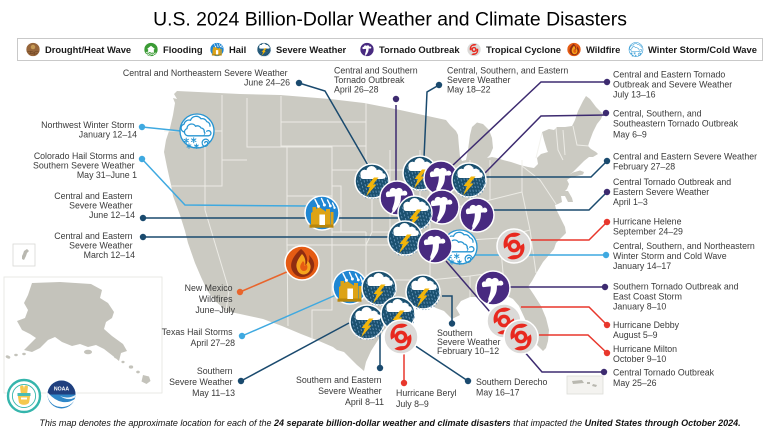  What do you see at coordinates (523, 49) in the screenshot?
I see `svg-text: Tropical Cyclone` at bounding box center [523, 49].